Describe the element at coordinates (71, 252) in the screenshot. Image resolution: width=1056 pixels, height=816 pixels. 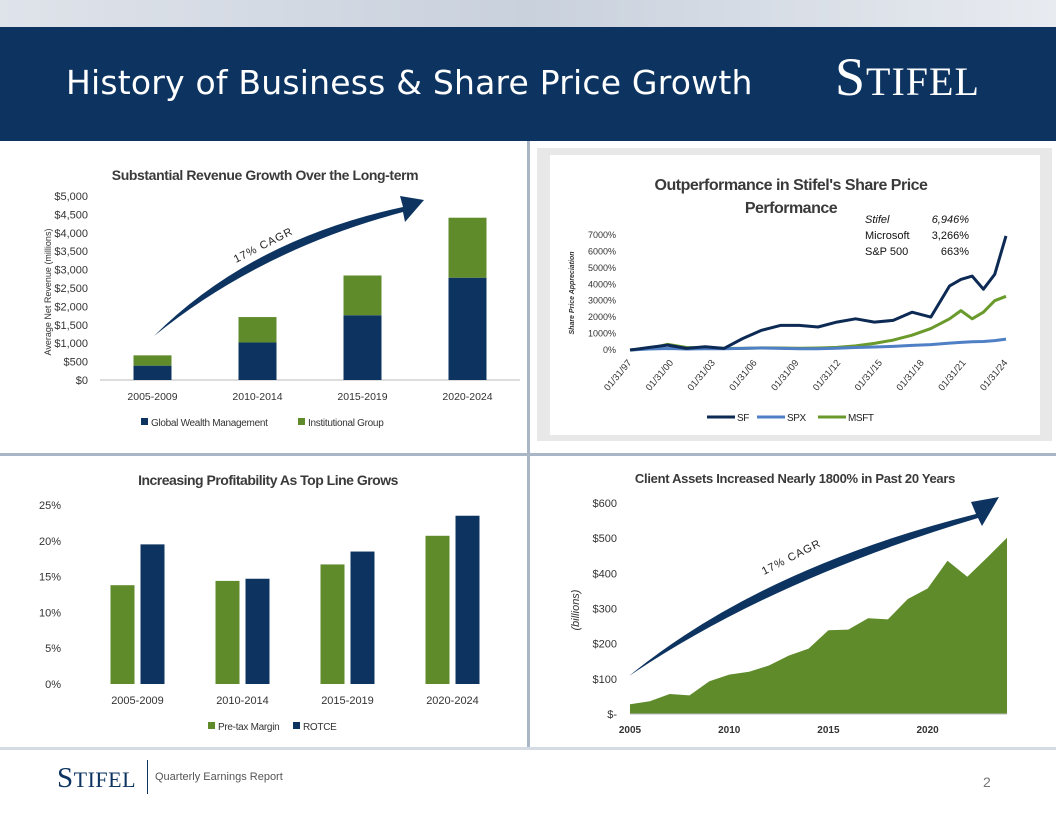
I see `y-tick-label: $3,500` at that location.